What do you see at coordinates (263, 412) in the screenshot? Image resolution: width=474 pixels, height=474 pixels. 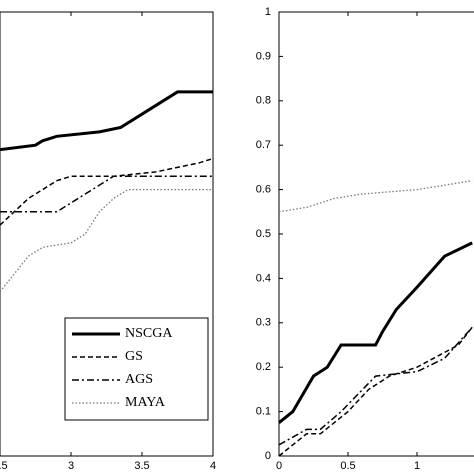 I see `y-tick-label: 0.1` at bounding box center [263, 412].